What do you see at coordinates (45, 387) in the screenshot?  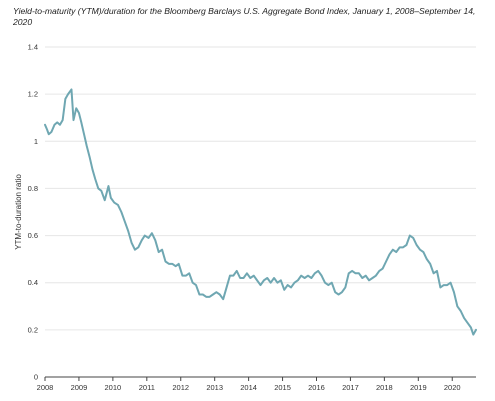 I see `x-tick-label: 2008` at bounding box center [45, 387].